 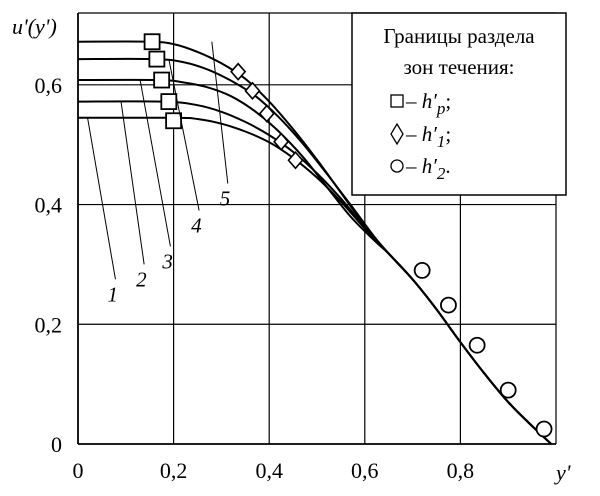 What do you see at coordinates (174, 470) in the screenshot?
I see `x-tick-label: 0,2` at bounding box center [174, 470].